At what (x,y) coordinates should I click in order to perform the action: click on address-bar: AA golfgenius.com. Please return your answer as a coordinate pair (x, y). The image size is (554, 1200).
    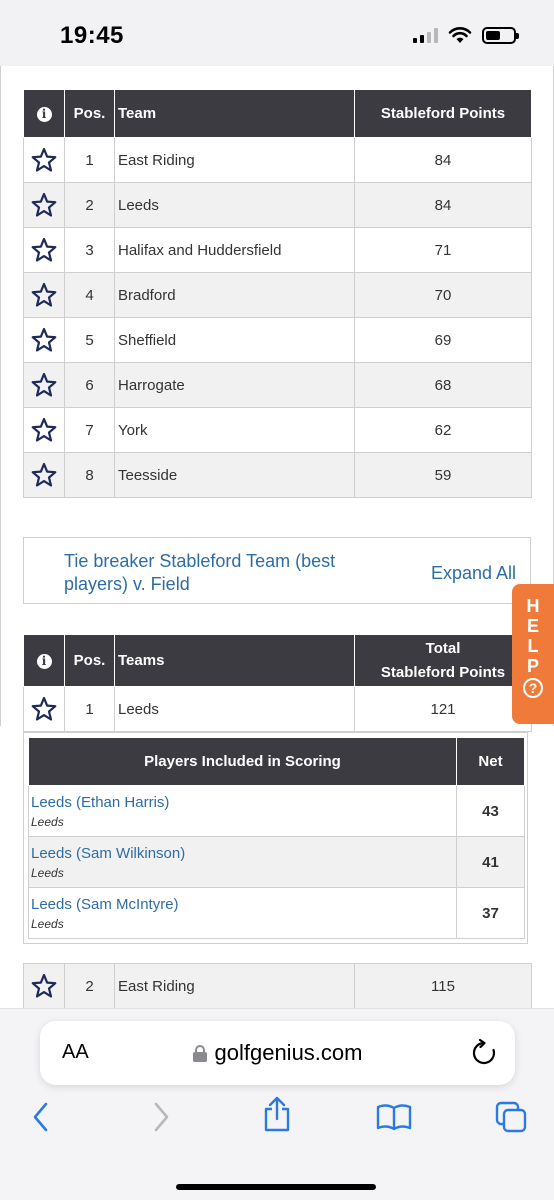
    Looking at the image, I should click on (277, 1053).